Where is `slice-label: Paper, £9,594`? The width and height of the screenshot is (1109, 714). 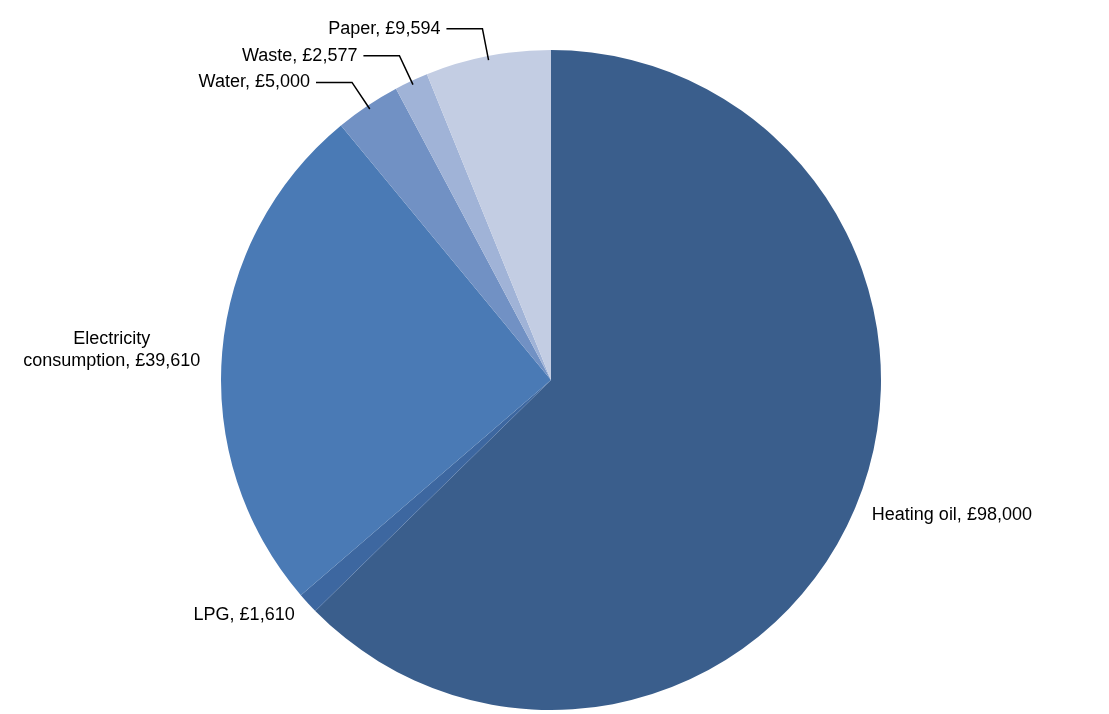 slice-label: Paper, £9,594 is located at coordinates (384, 27).